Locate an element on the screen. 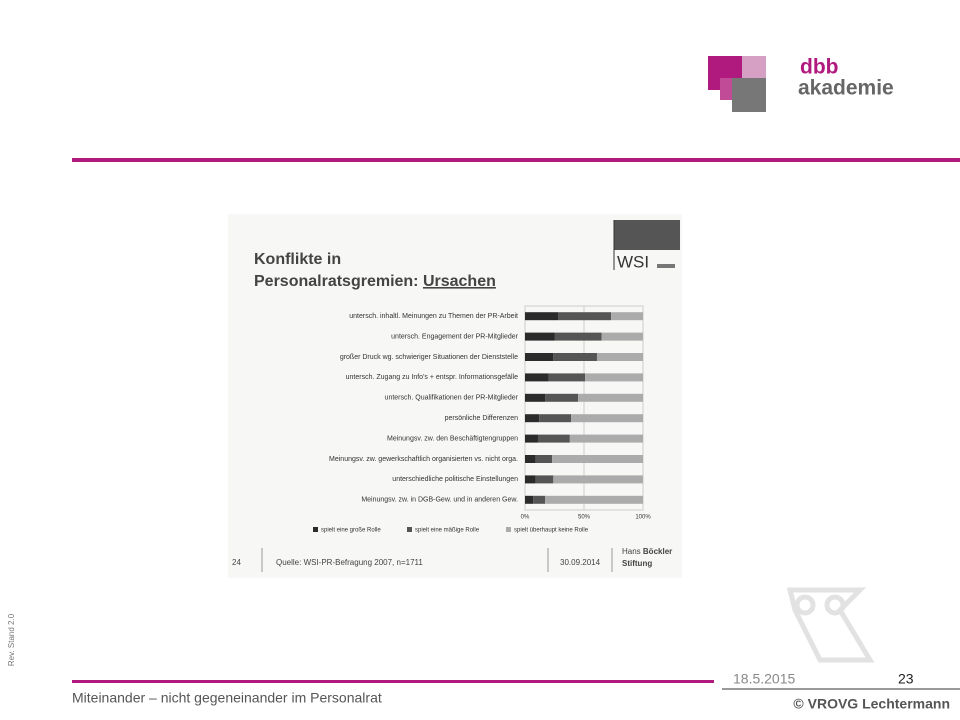 The width and height of the screenshot is (960, 720). source-number: 24 is located at coordinates (236, 562).